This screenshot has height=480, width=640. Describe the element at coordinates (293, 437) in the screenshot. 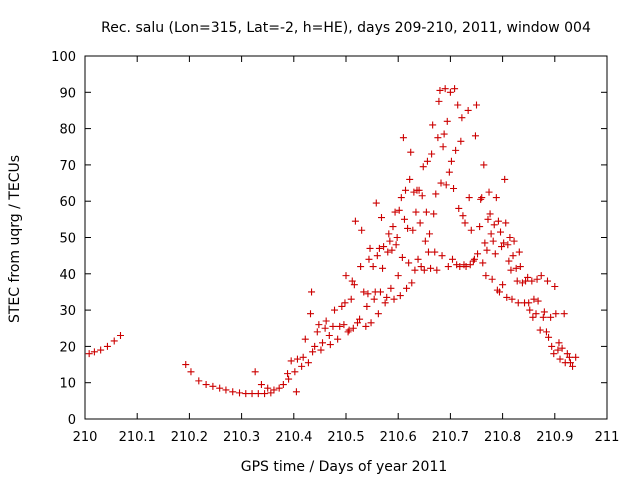

I see `x-tick-label: 210.4` at that location.